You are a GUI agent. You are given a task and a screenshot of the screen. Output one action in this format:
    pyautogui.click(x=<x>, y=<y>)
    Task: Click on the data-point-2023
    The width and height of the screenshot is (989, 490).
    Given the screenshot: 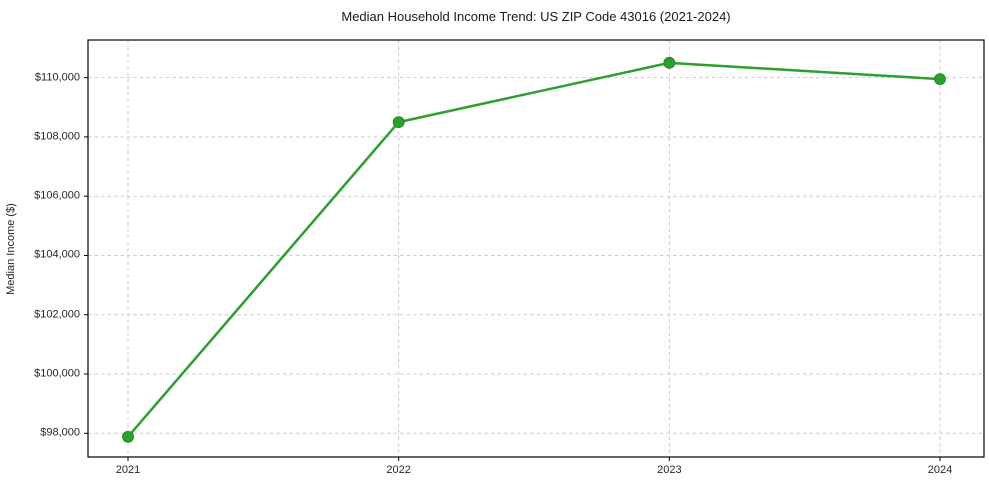 What is the action you would take?
    pyautogui.click(x=669, y=62)
    